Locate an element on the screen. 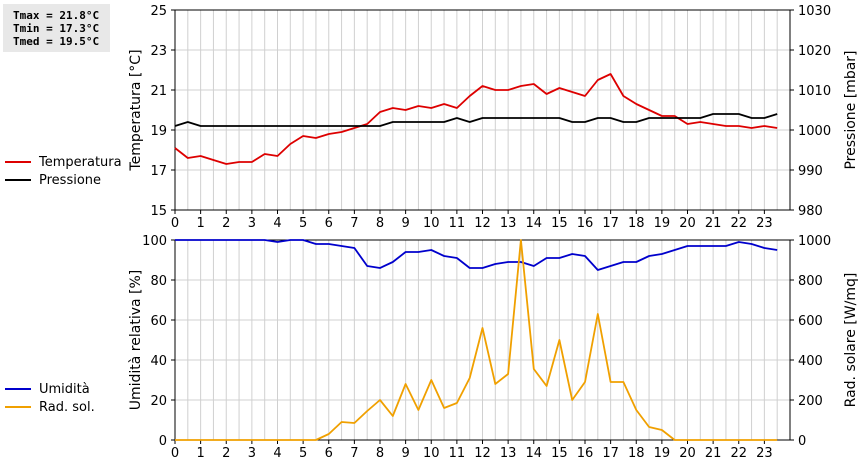 The height and width of the screenshot is (460, 860). series-line-temperatura is located at coordinates (476, 119).